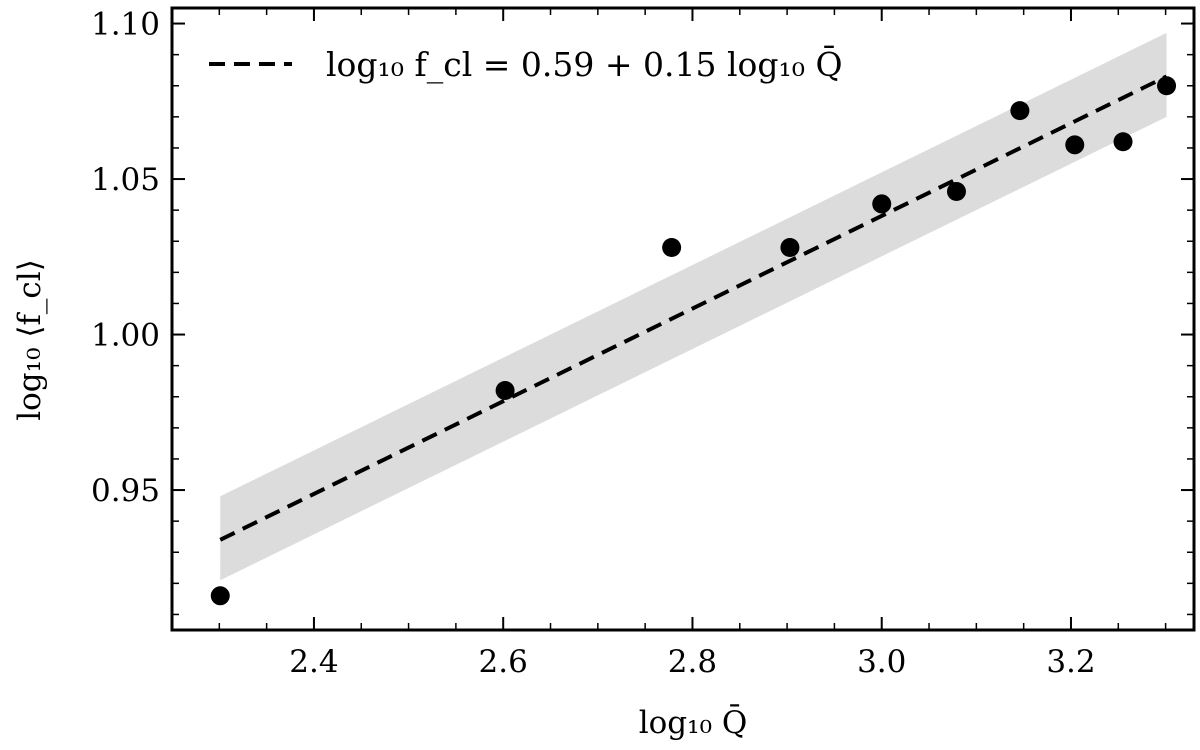 This screenshot has height=750, width=1200. Describe the element at coordinates (1070, 662) in the screenshot. I see `x-tick-label: 3.2` at that location.